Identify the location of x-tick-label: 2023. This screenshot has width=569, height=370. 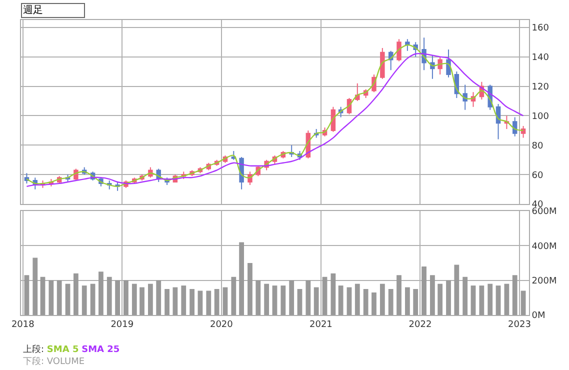
(519, 325).